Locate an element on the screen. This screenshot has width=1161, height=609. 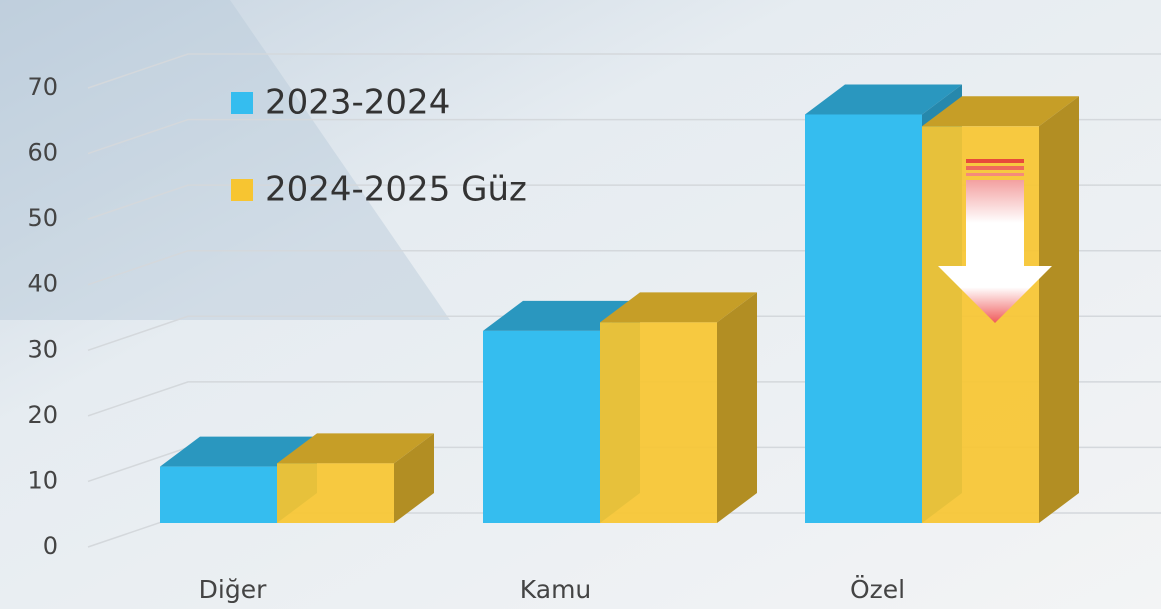
legend: 2023-2024 2024-2025 Güz is located at coordinates (379, 146).